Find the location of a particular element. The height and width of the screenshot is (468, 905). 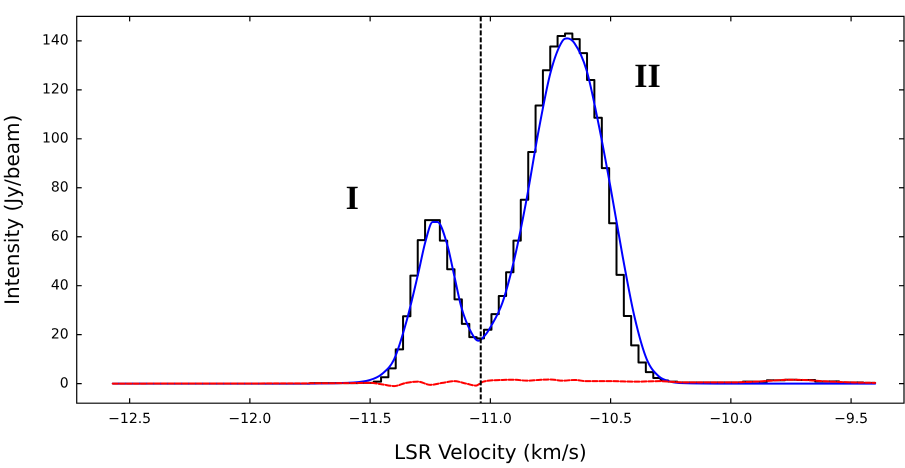

y-axis-title: Intensity (Jy/beam) is located at coordinates (12, 209).